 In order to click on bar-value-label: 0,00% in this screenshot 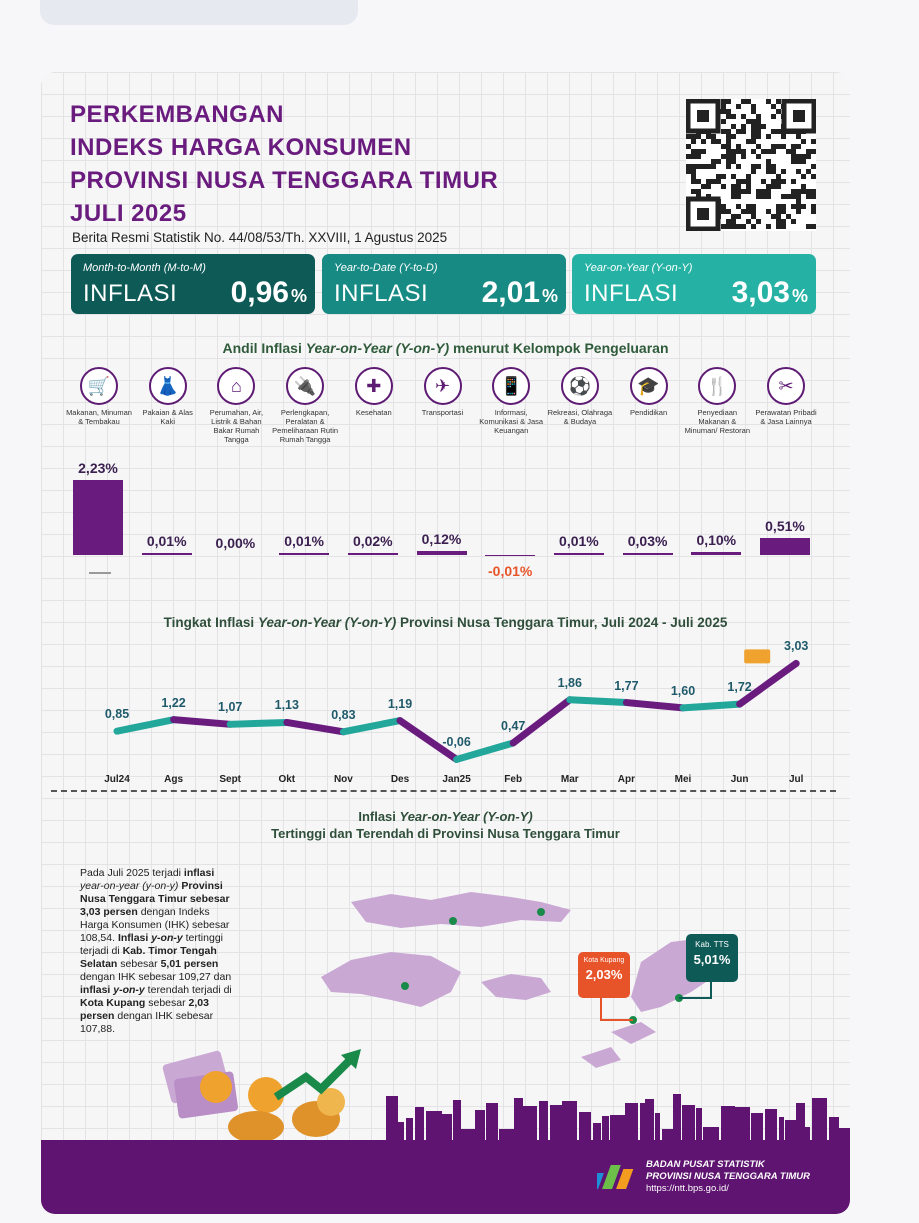, I will do `click(235, 543)`.